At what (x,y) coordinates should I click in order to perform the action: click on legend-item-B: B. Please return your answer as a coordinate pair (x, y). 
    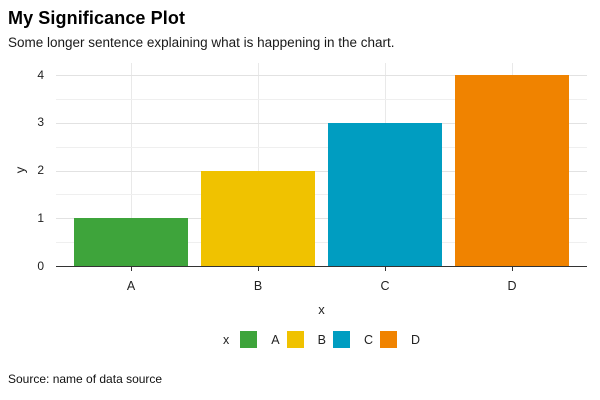
    Looking at the image, I should click on (306, 339).